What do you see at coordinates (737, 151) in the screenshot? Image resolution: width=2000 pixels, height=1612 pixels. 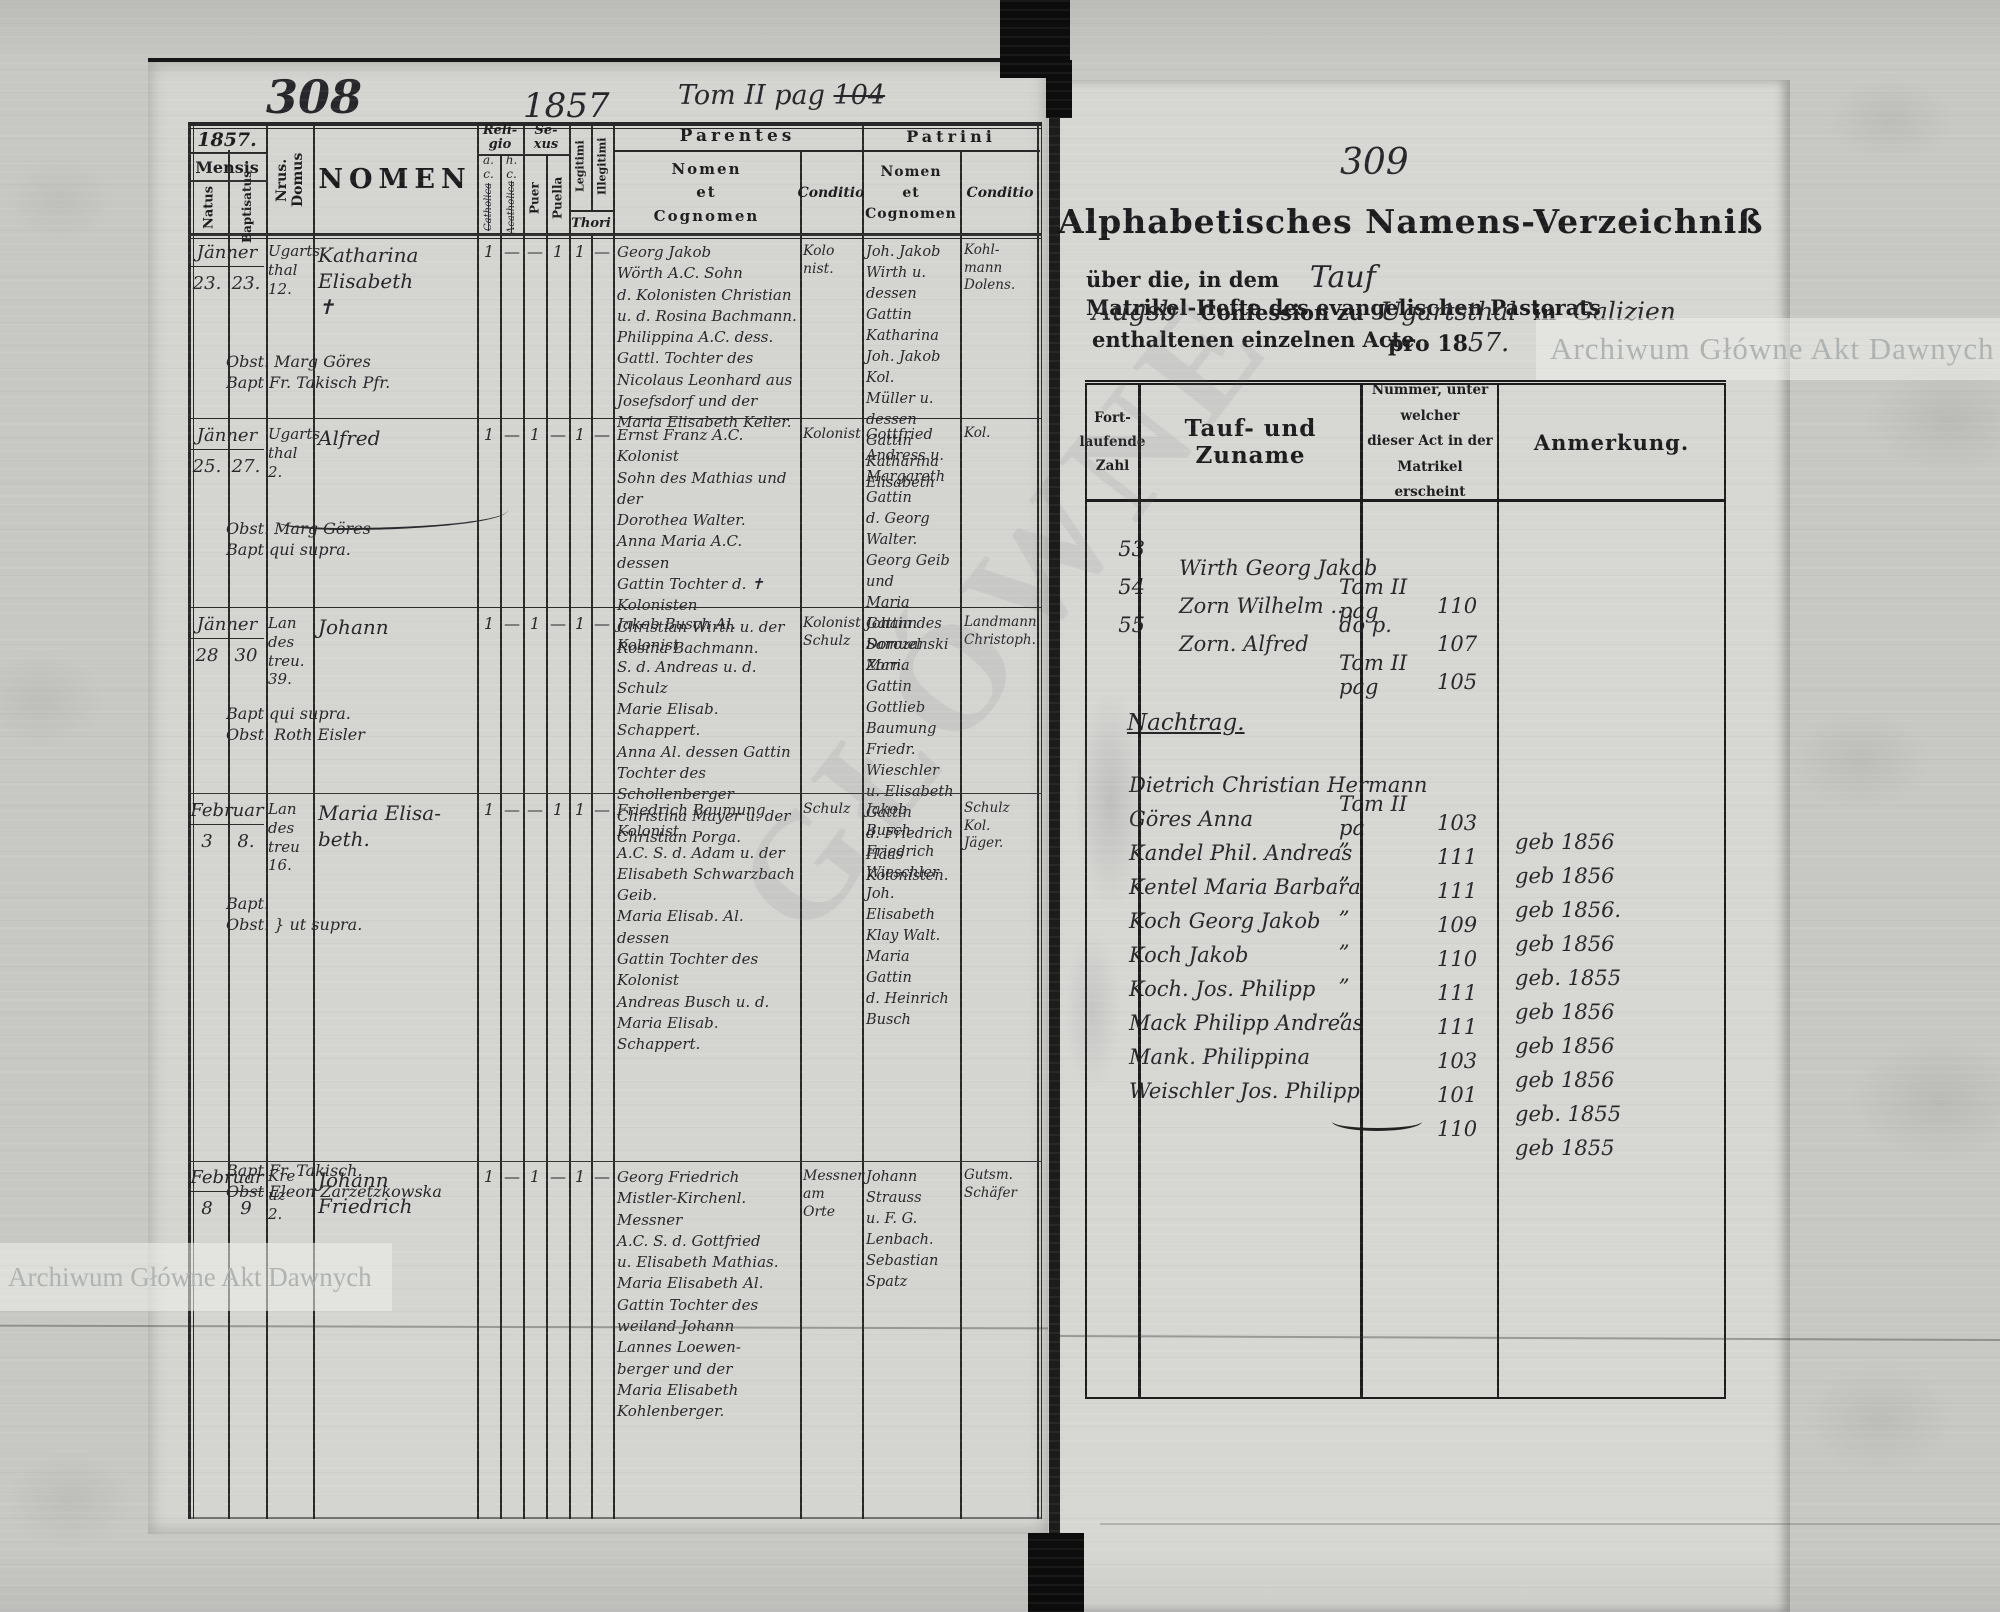 I see `parentes-underline` at bounding box center [737, 151].